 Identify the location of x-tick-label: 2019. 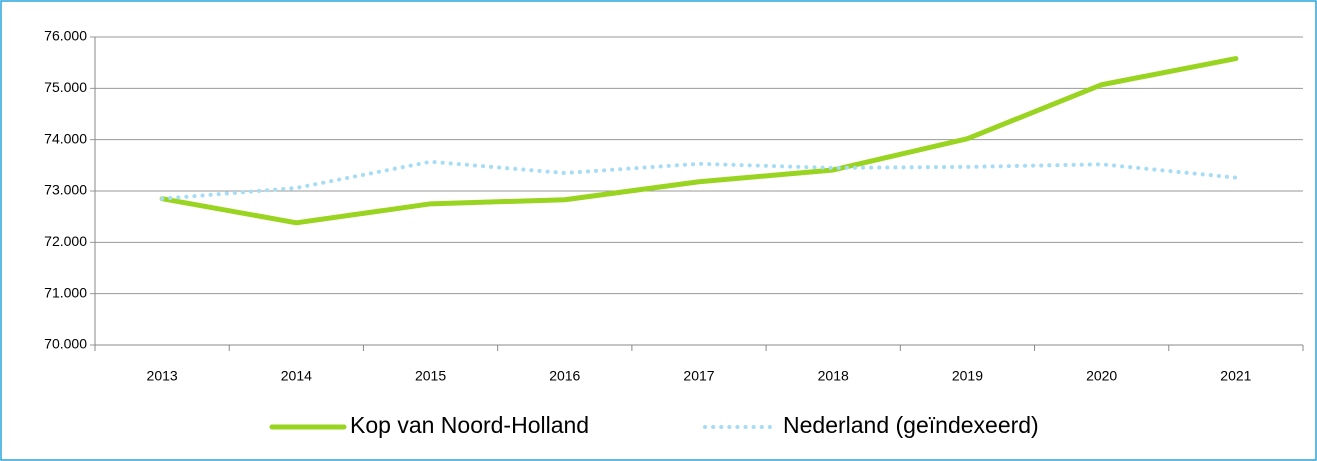
(967, 376).